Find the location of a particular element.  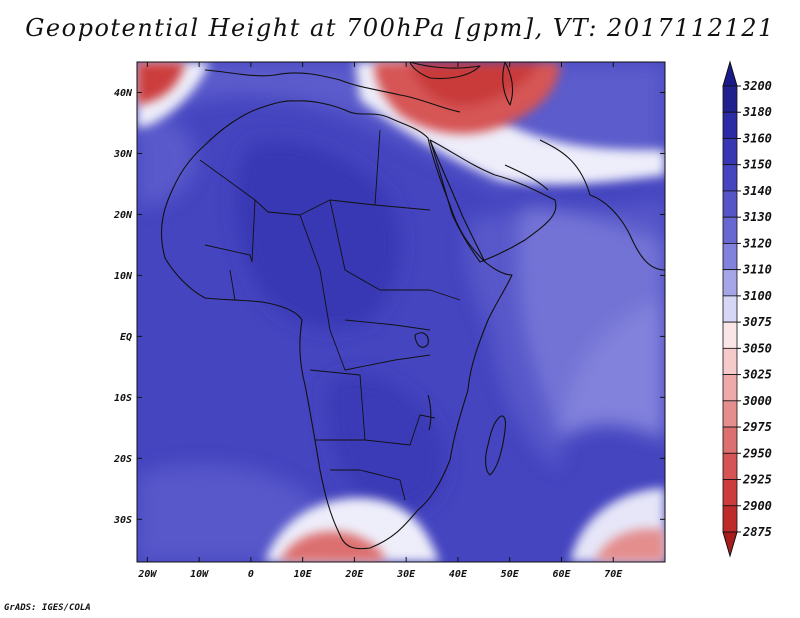

grads-credit: GrADS: IGES/COLA is located at coordinates (47, 608).